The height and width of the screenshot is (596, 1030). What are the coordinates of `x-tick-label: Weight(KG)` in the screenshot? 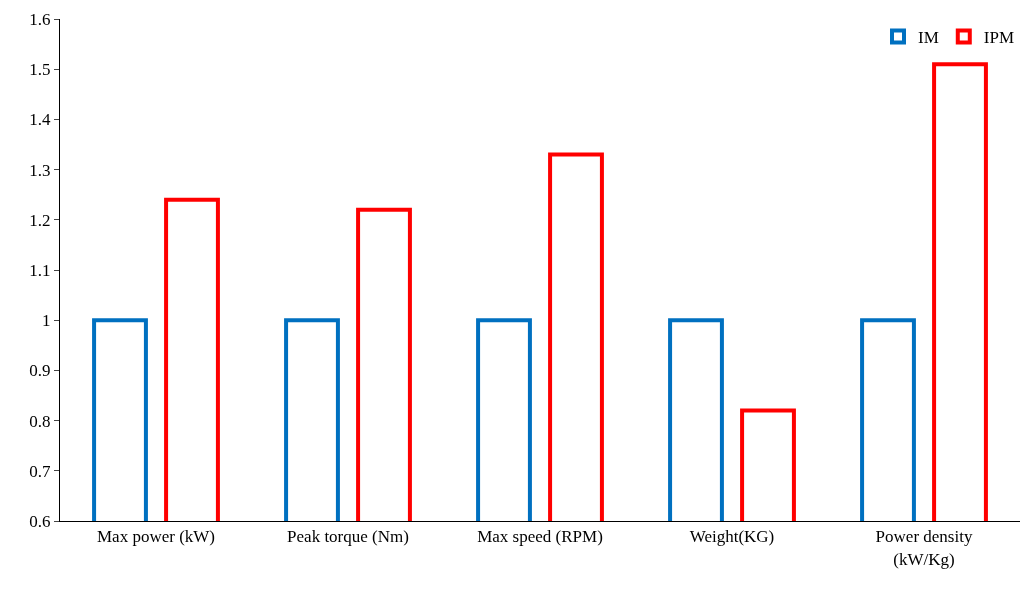 It's located at (732, 537).